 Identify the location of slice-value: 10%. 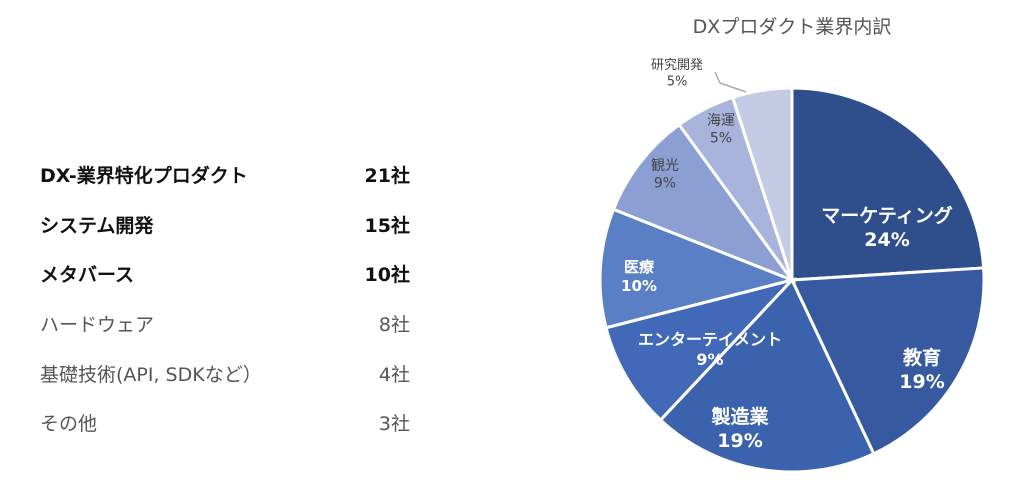
(639, 286).